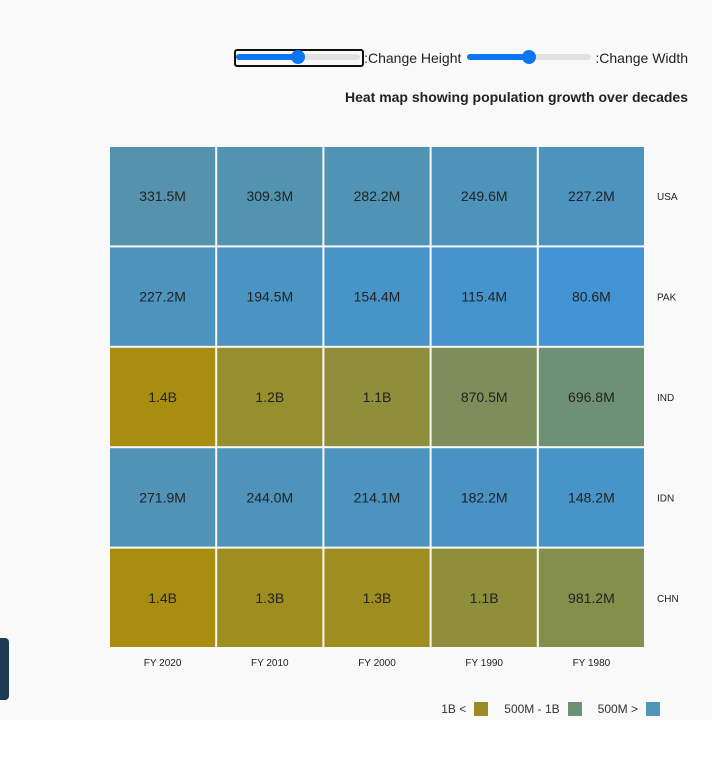  I want to click on cell-label: 182.2M, so click(484, 497).